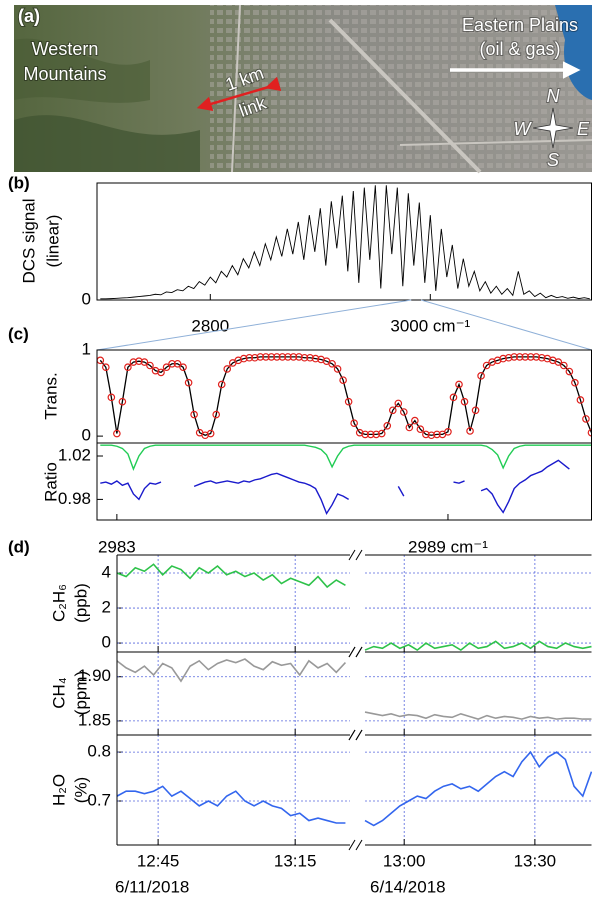 This screenshot has width=592, height=901. Describe the element at coordinates (94, 675) in the screenshot. I see `y-tick-label: 1.90` at that location.